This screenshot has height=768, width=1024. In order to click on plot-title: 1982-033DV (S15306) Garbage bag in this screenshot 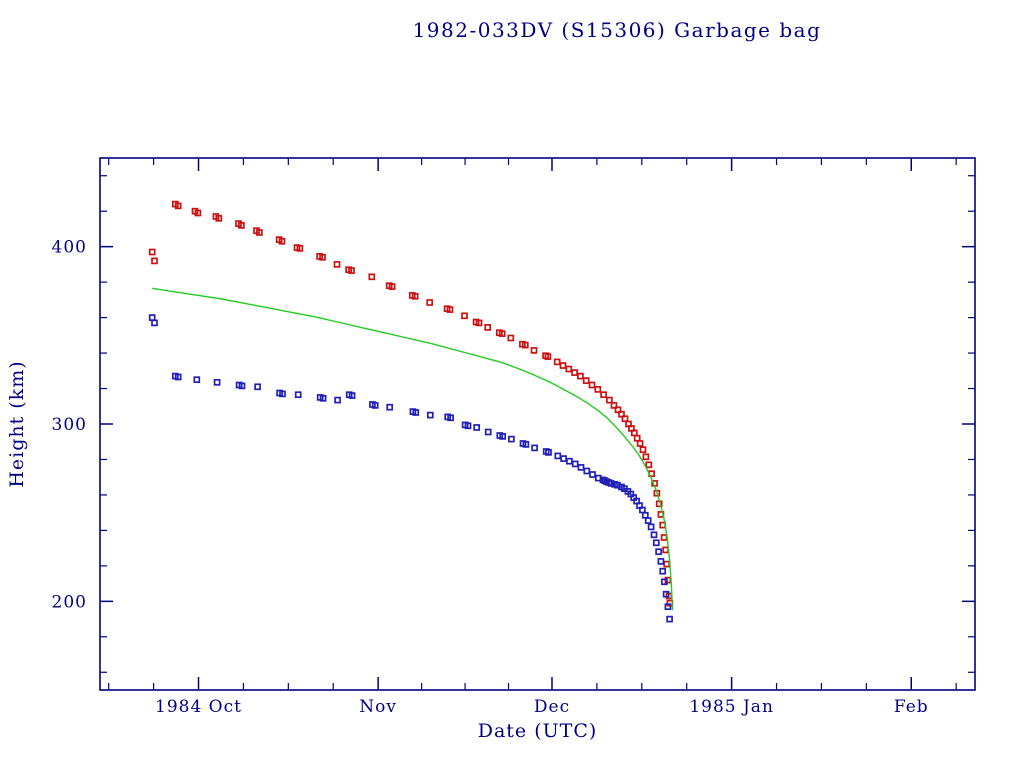, I will do `click(617, 30)`.